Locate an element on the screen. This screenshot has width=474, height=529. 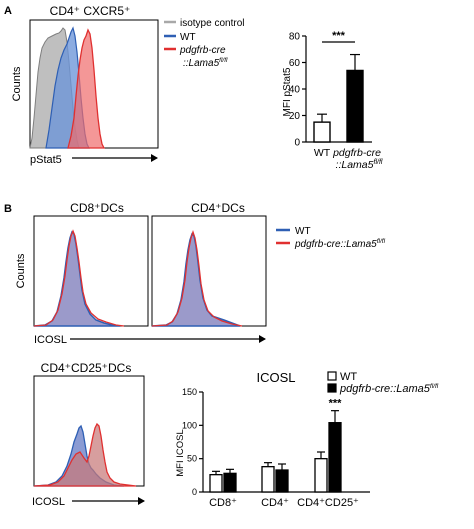
panel-a-letter: A is located at coordinates (8, 11).